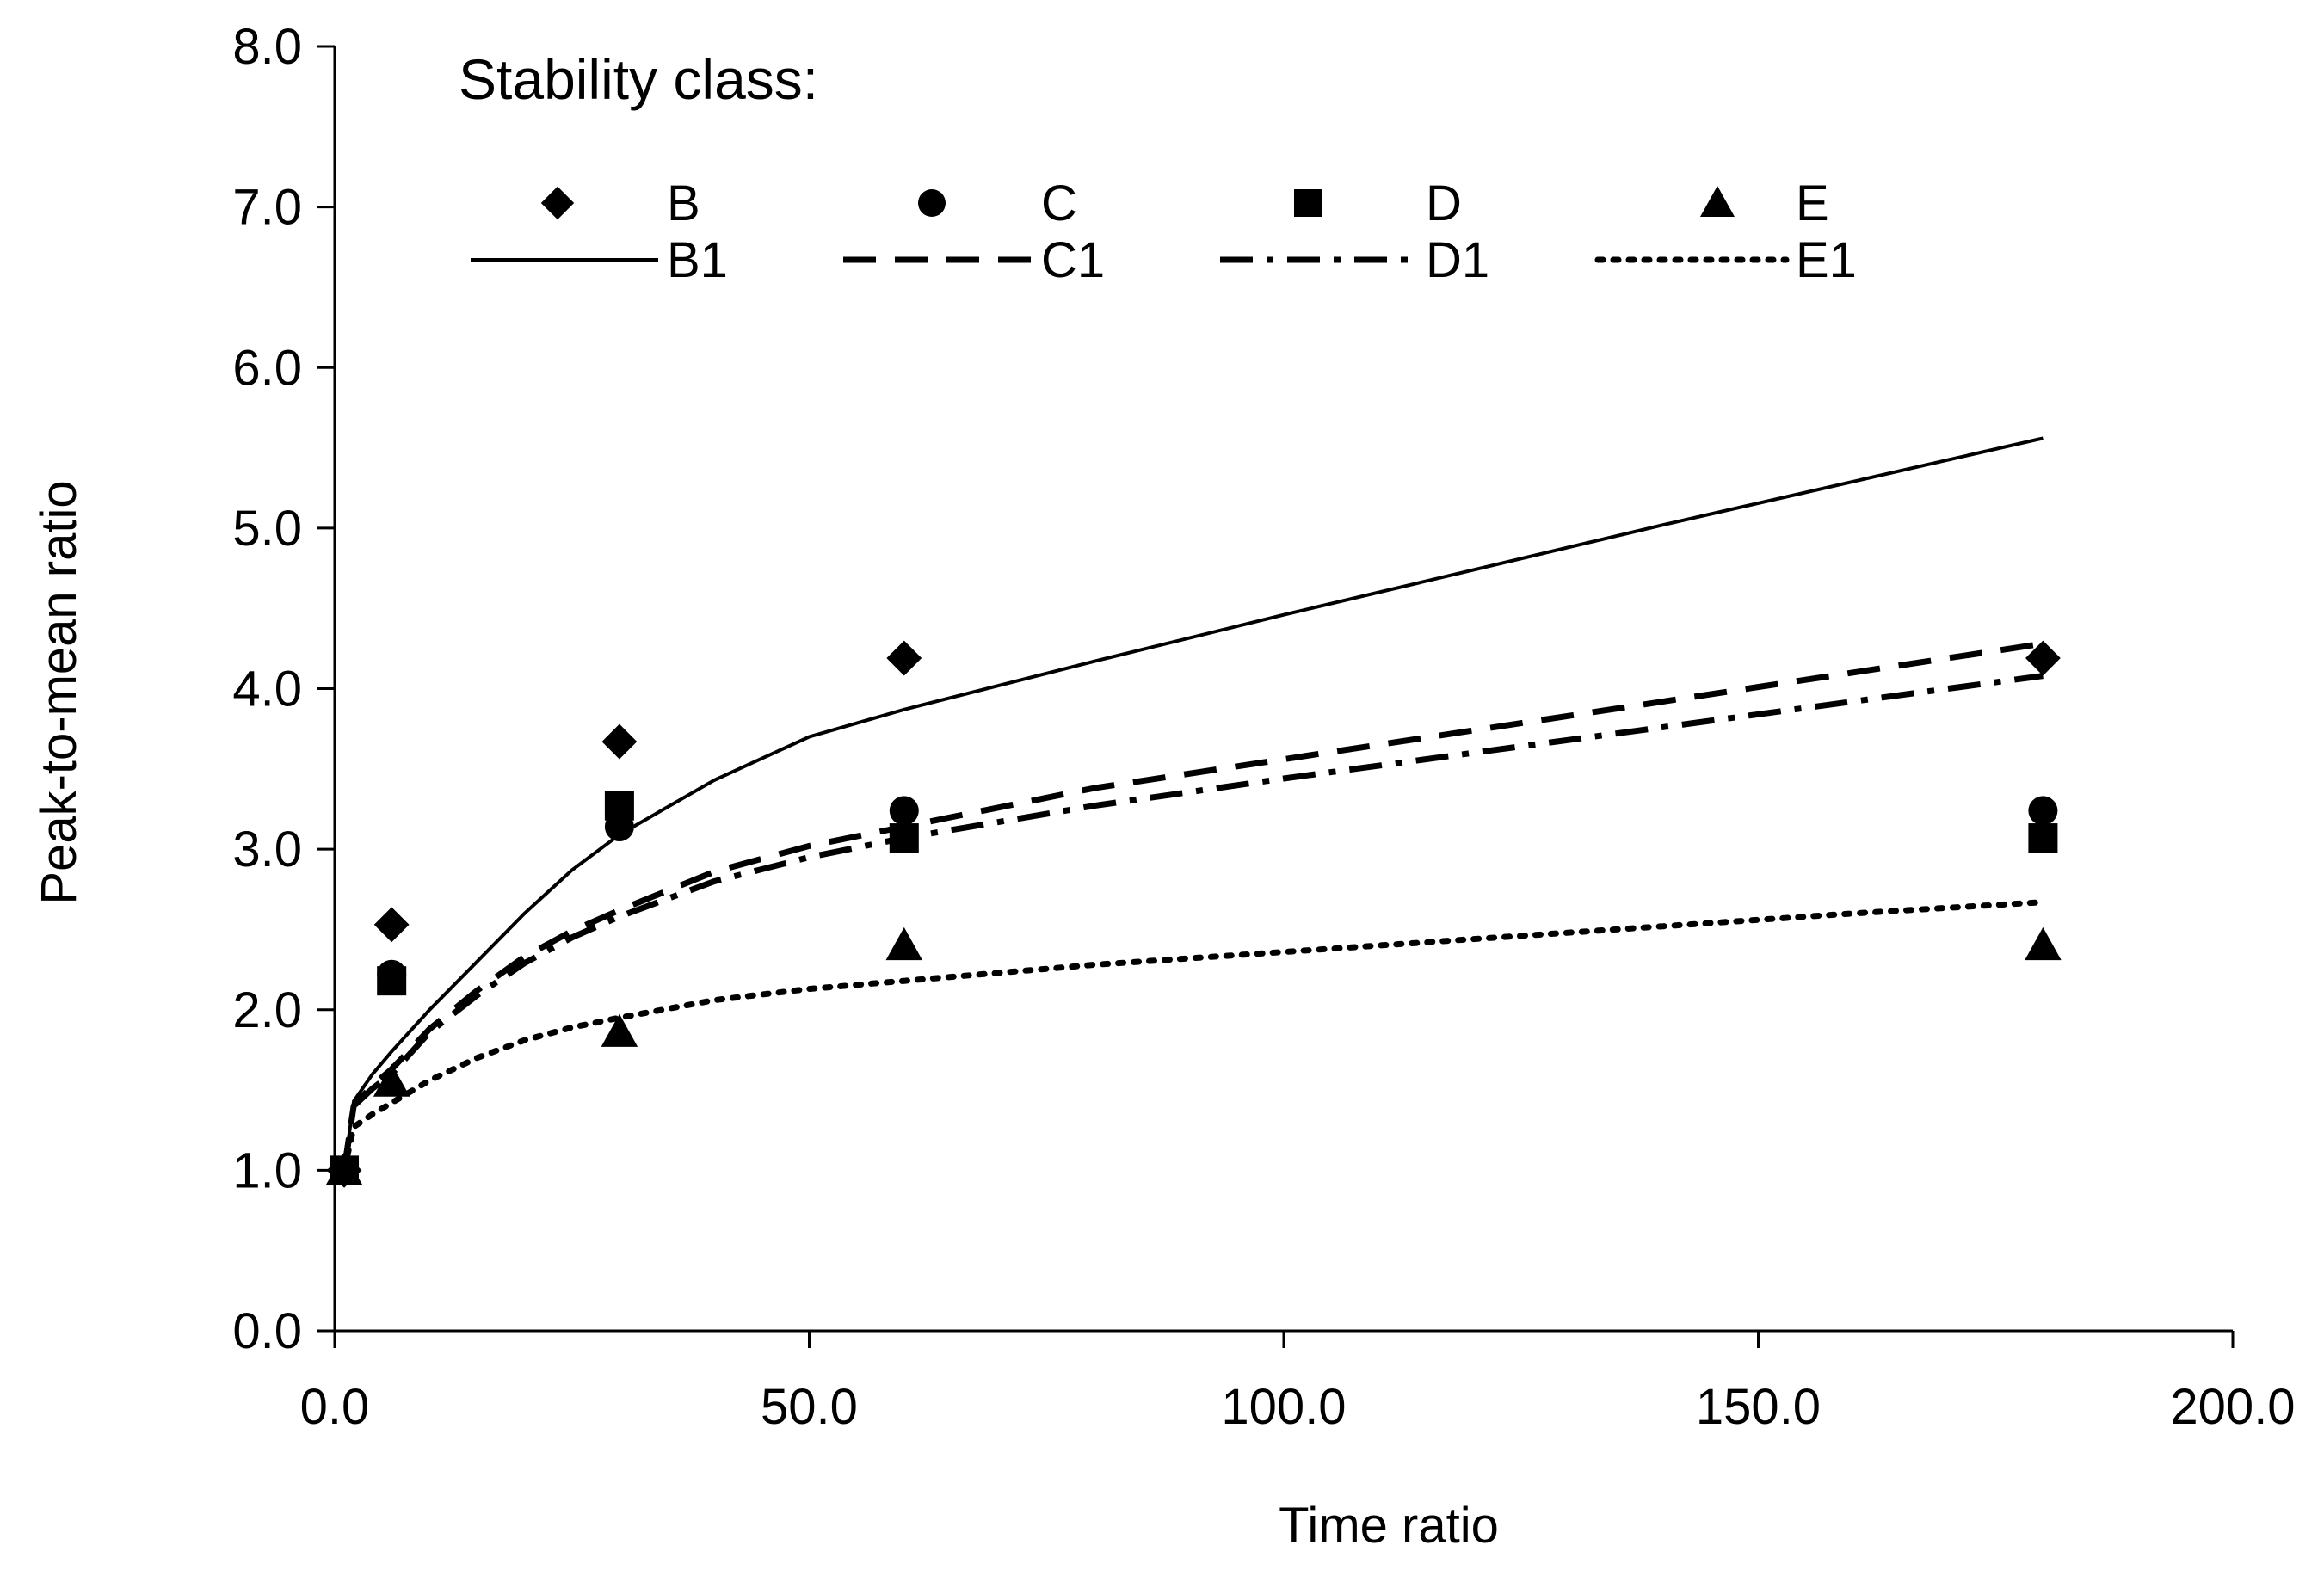 This screenshot has width=2324, height=1582. Describe the element at coordinates (1193, 1055) in the screenshot. I see `series-points-e` at that location.